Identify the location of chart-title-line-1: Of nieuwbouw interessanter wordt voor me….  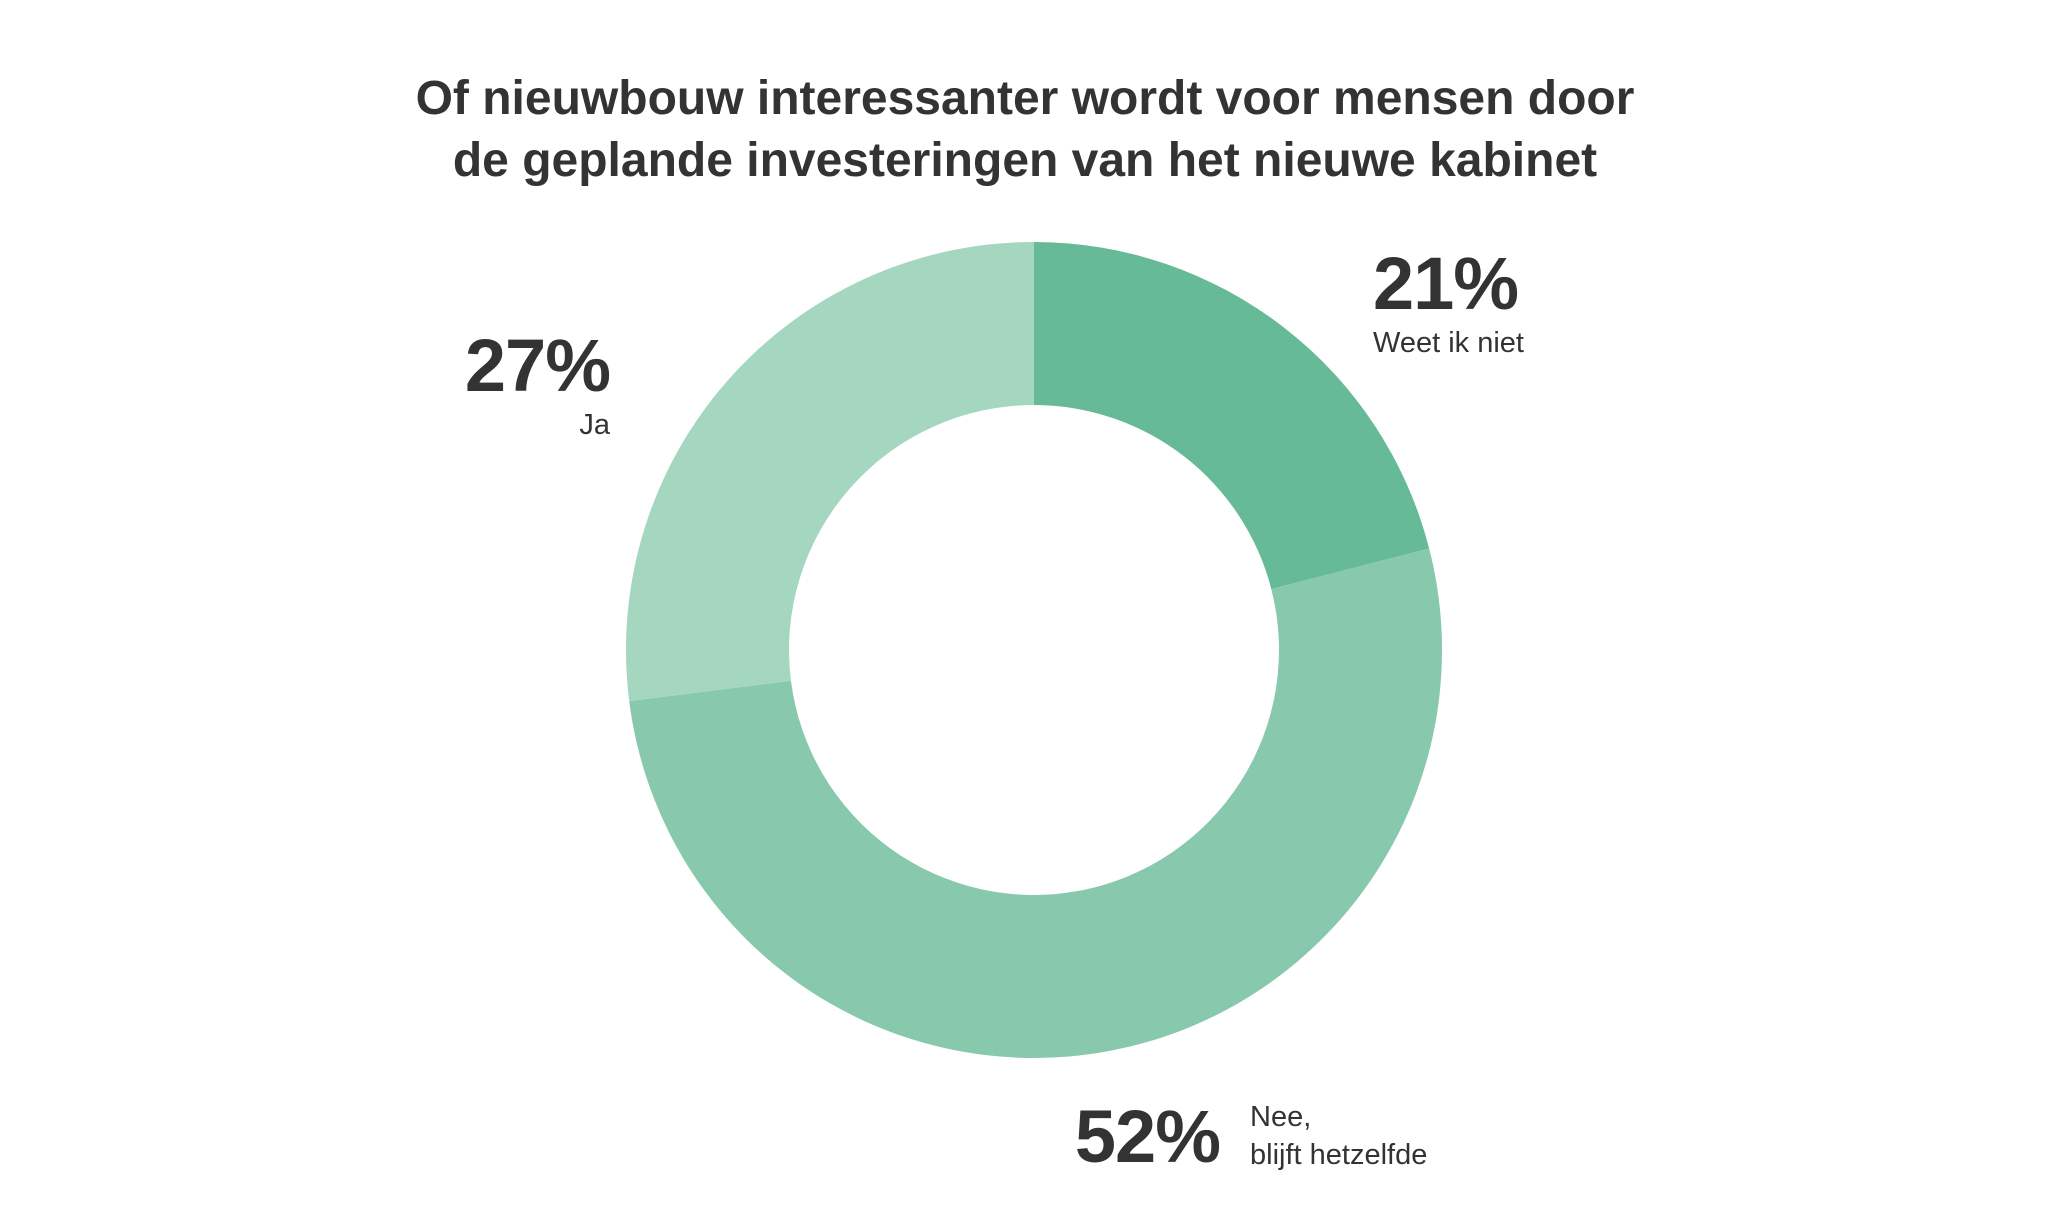
(1025, 98).